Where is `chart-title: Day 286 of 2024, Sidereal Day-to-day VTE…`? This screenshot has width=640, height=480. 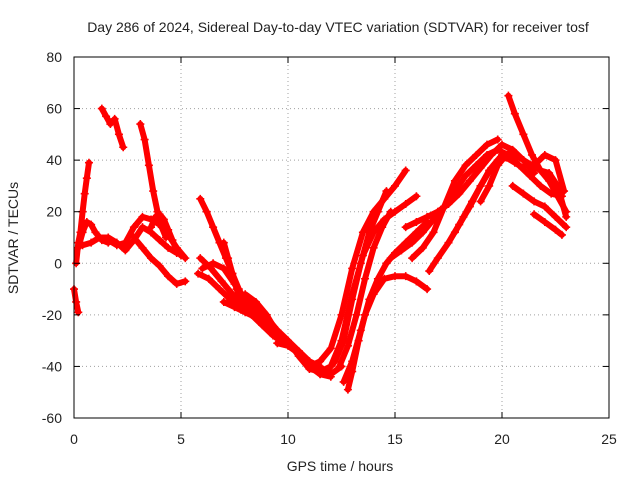
chart-title: Day 286 of 2024, Sidereal Day-to-day VTE… is located at coordinates (338, 27).